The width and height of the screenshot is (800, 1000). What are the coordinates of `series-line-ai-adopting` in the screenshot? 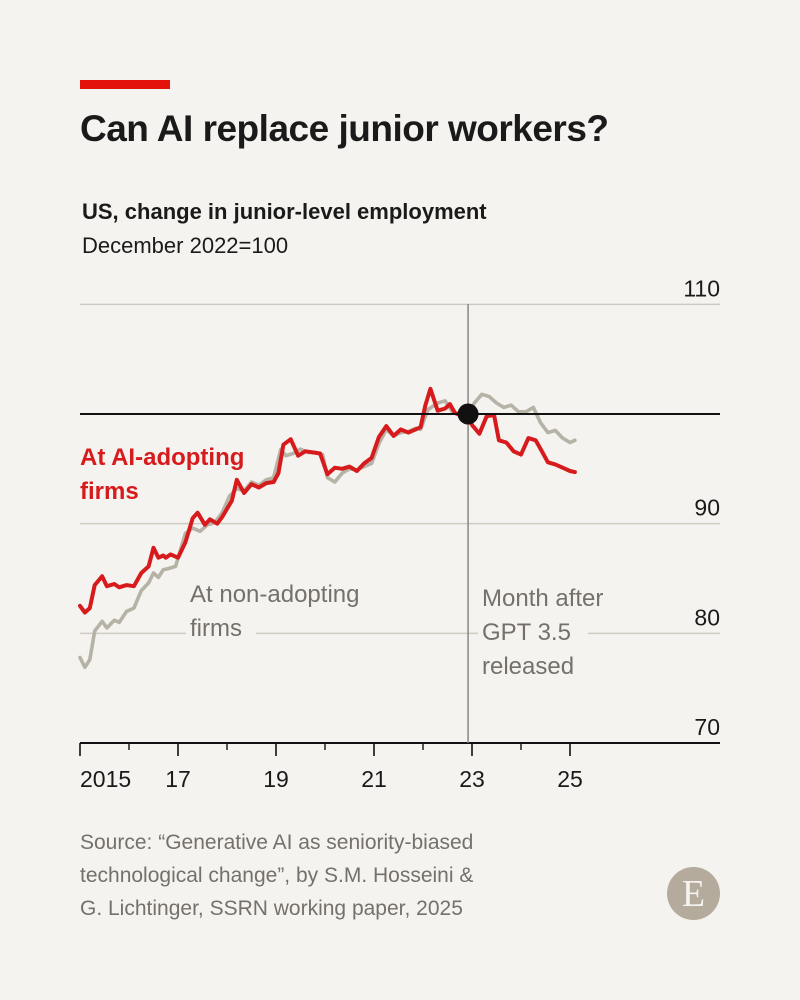 It's located at (327, 500).